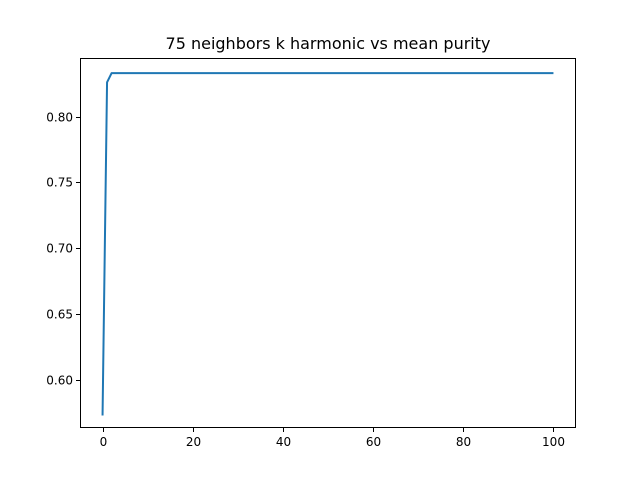 This screenshot has height=480, width=640. I want to click on y-tick-label: 0.65, so click(59, 315).